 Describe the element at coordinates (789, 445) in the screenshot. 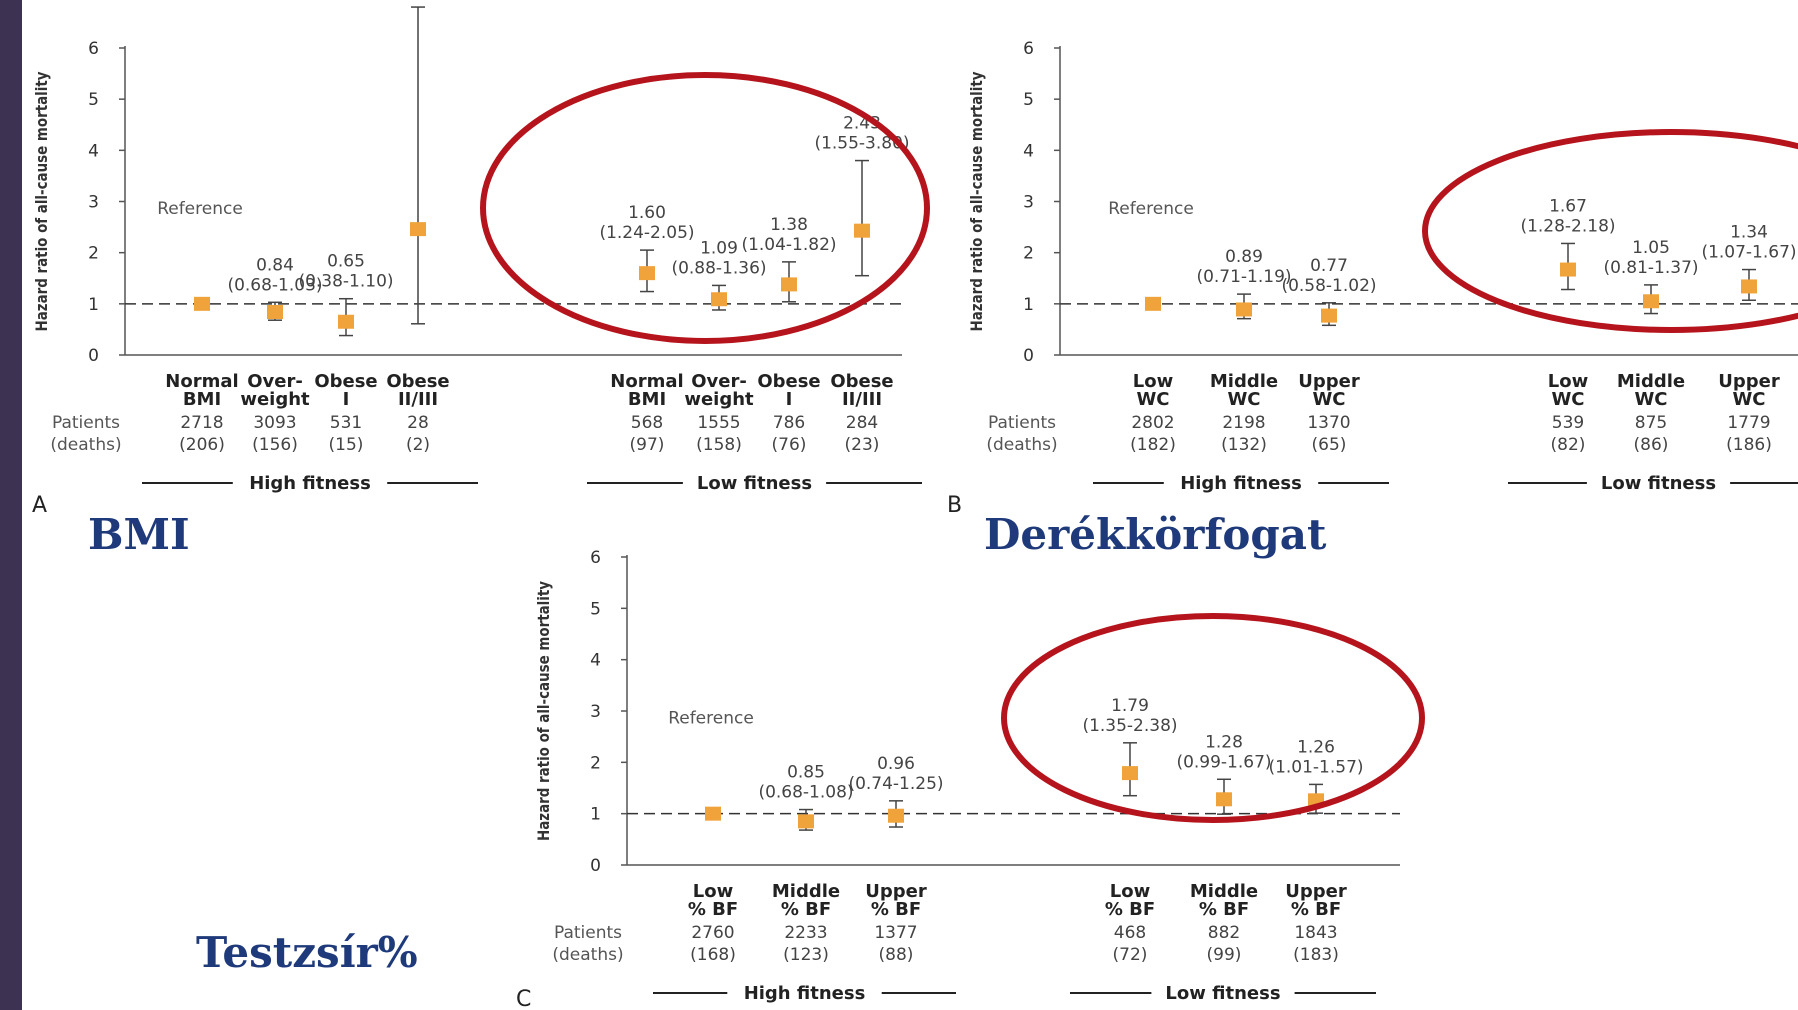

I see `deaths-count: (76)` at that location.